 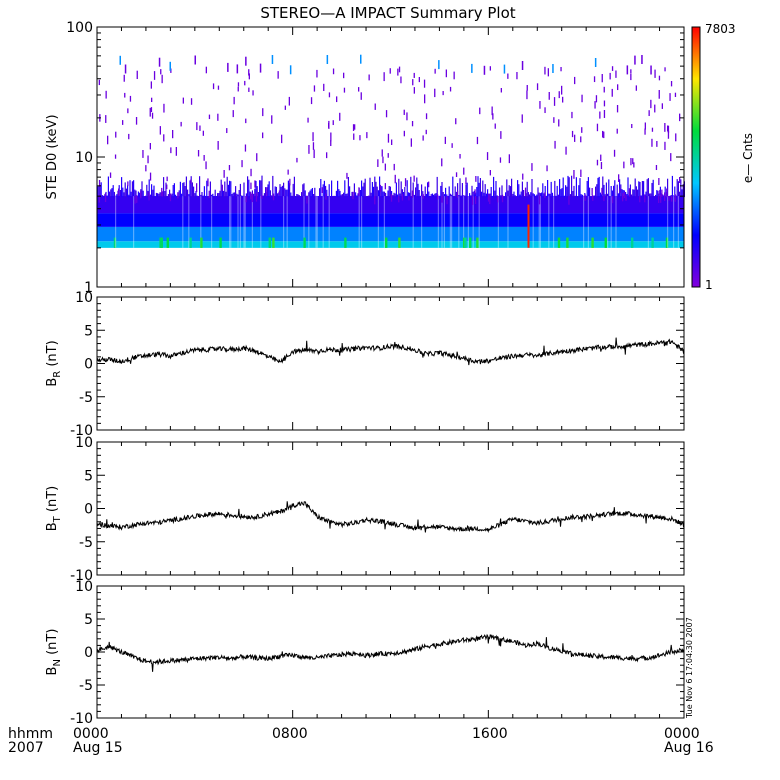 I want to click on plot-title: STEREO—A IMPACT Summary Plot, so click(x=387, y=13).